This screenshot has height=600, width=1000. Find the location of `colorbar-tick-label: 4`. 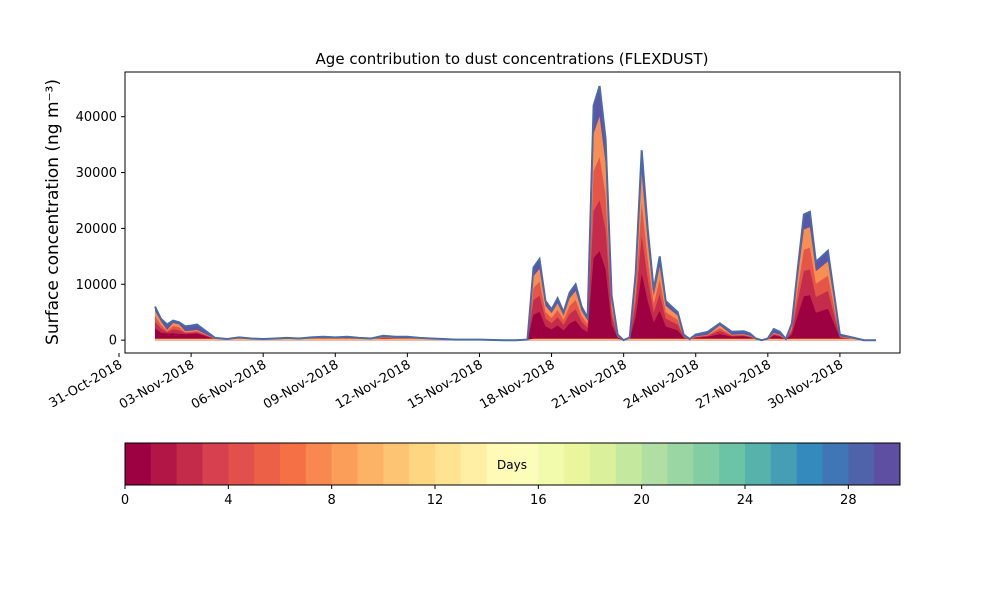

colorbar-tick-label: 4 is located at coordinates (228, 500).